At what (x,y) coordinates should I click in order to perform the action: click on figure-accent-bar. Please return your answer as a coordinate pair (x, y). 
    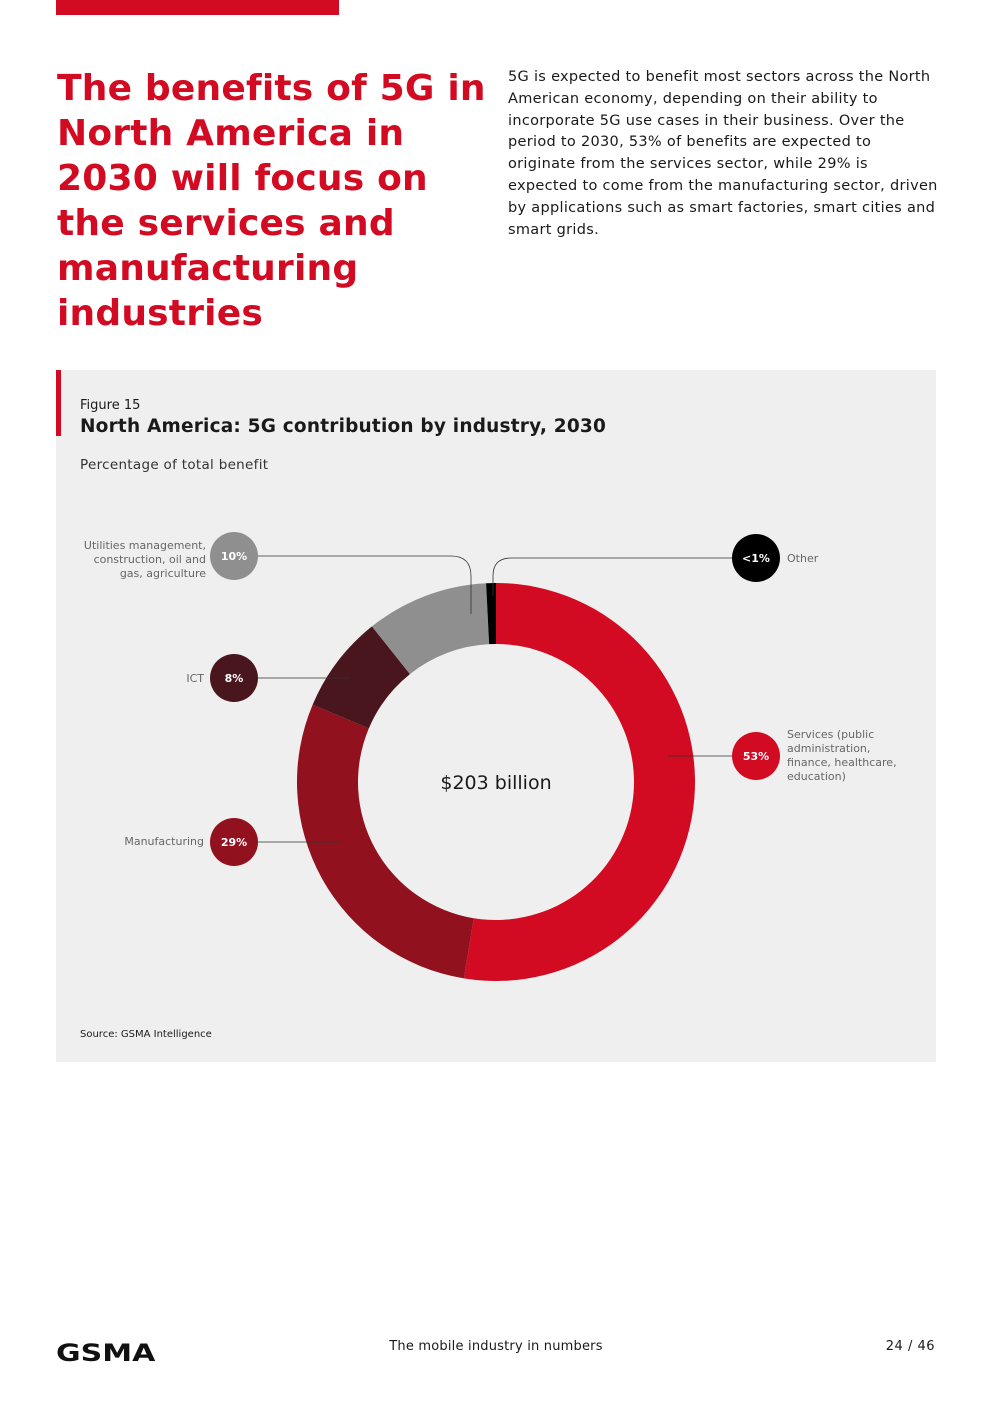
    Looking at the image, I should click on (58, 403).